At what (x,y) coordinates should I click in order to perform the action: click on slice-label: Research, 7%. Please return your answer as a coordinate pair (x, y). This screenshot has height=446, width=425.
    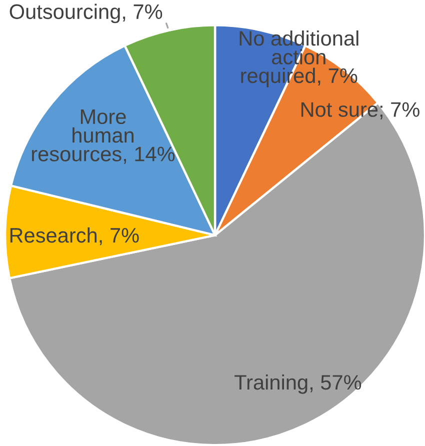
    Looking at the image, I should click on (74, 236).